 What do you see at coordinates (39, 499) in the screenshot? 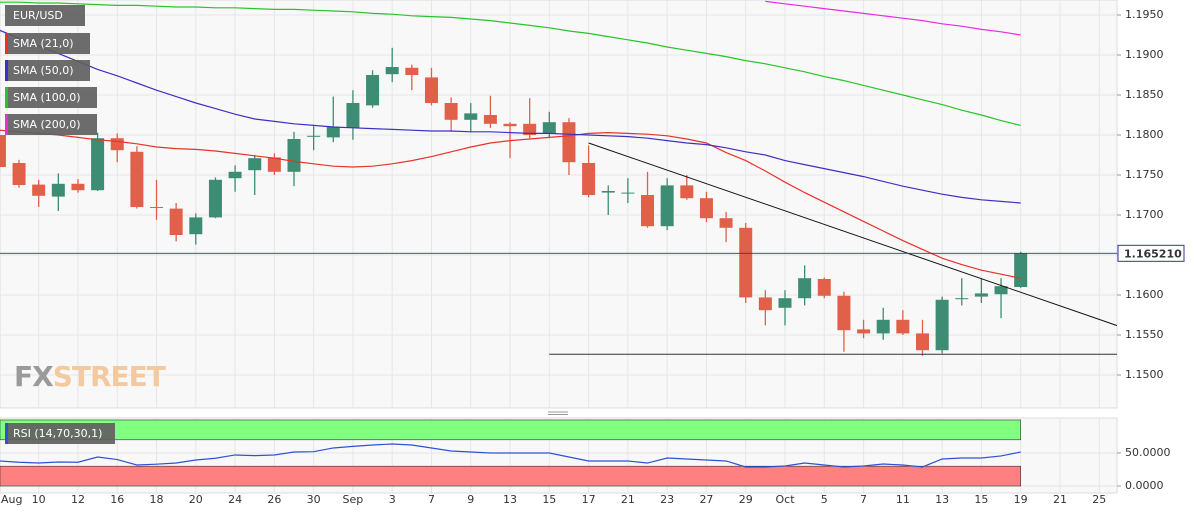
I see `x-tick-label: 10` at bounding box center [39, 499].